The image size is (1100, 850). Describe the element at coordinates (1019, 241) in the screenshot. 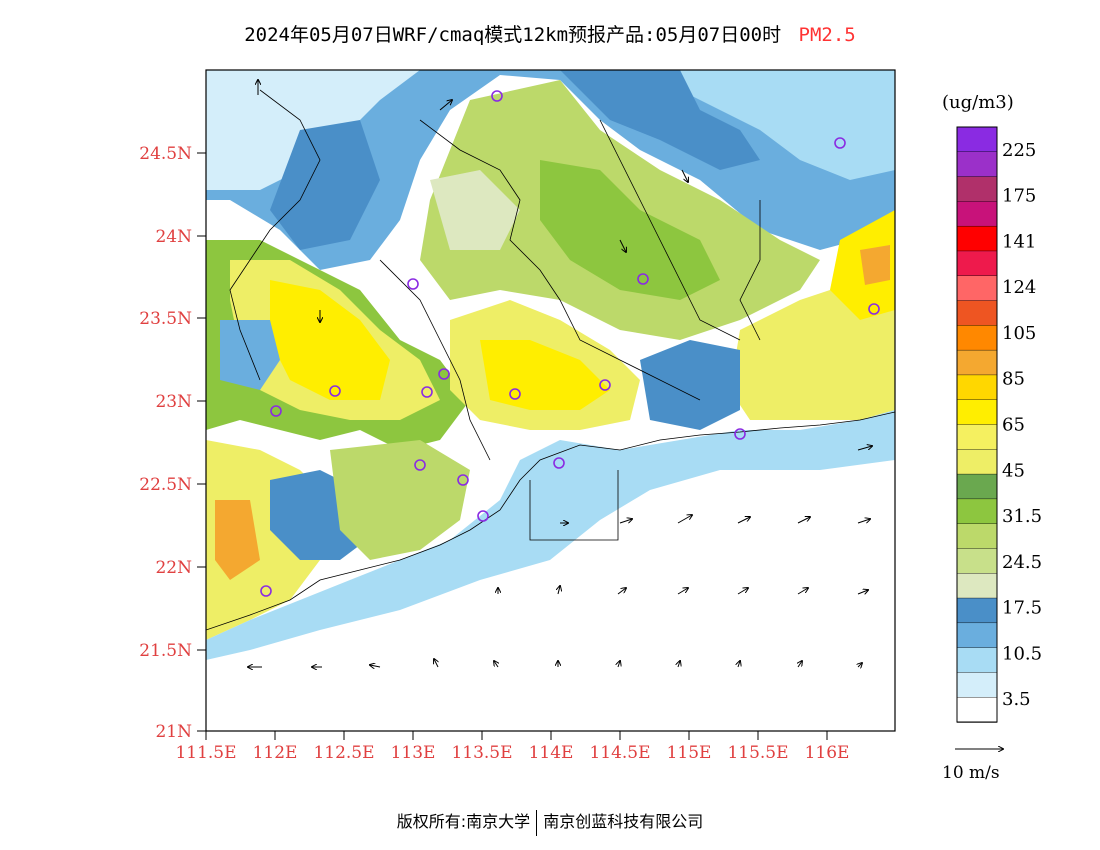

I see `colorbar-label: 141` at that location.